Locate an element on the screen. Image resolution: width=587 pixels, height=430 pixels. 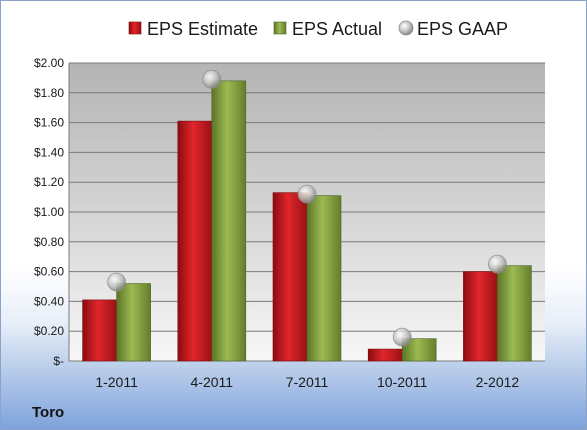
y-tick-label: $1.60 is located at coordinates (49, 123).